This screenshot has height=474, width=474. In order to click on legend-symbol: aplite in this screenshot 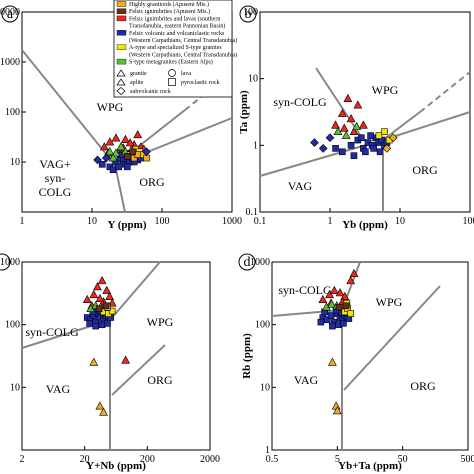, I will do `click(130, 82)`.